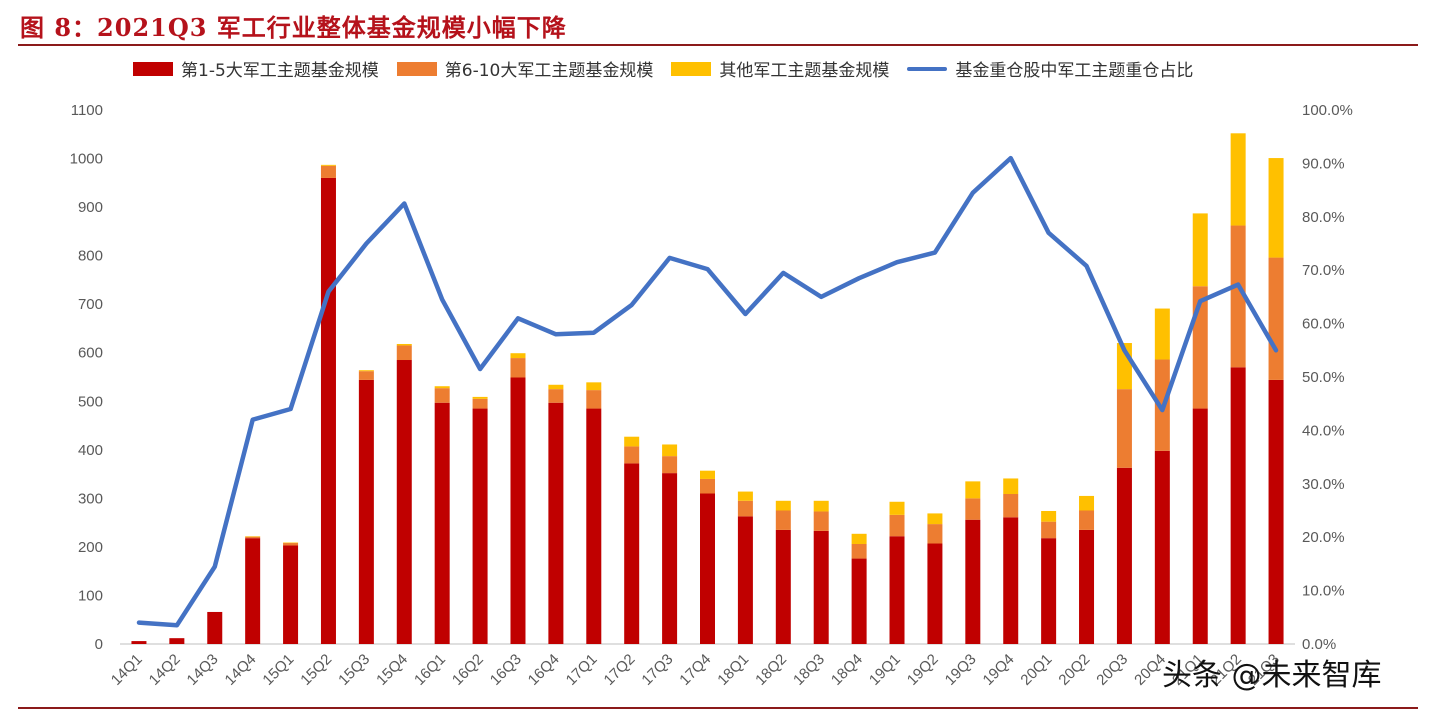 The height and width of the screenshot is (714, 1449). I want to click on legend-swatch-top6to10, so click(416, 68).